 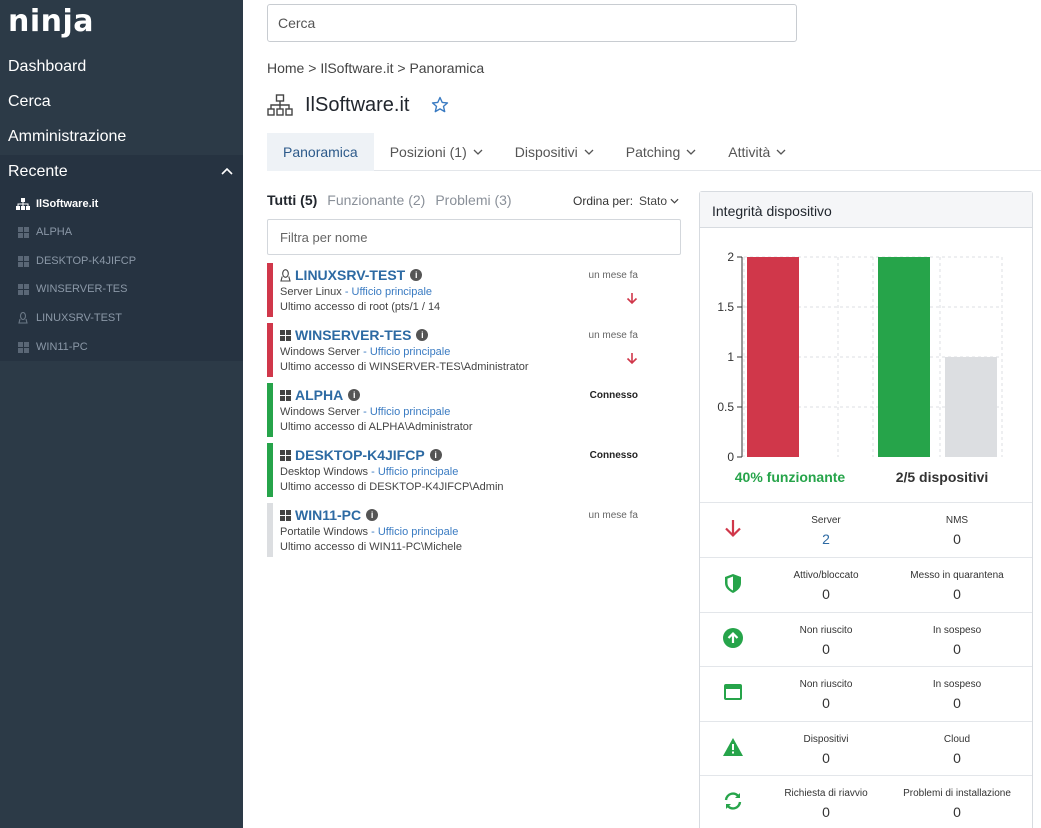 I want to click on filter-problems: Problemi (3), so click(x=473, y=200).